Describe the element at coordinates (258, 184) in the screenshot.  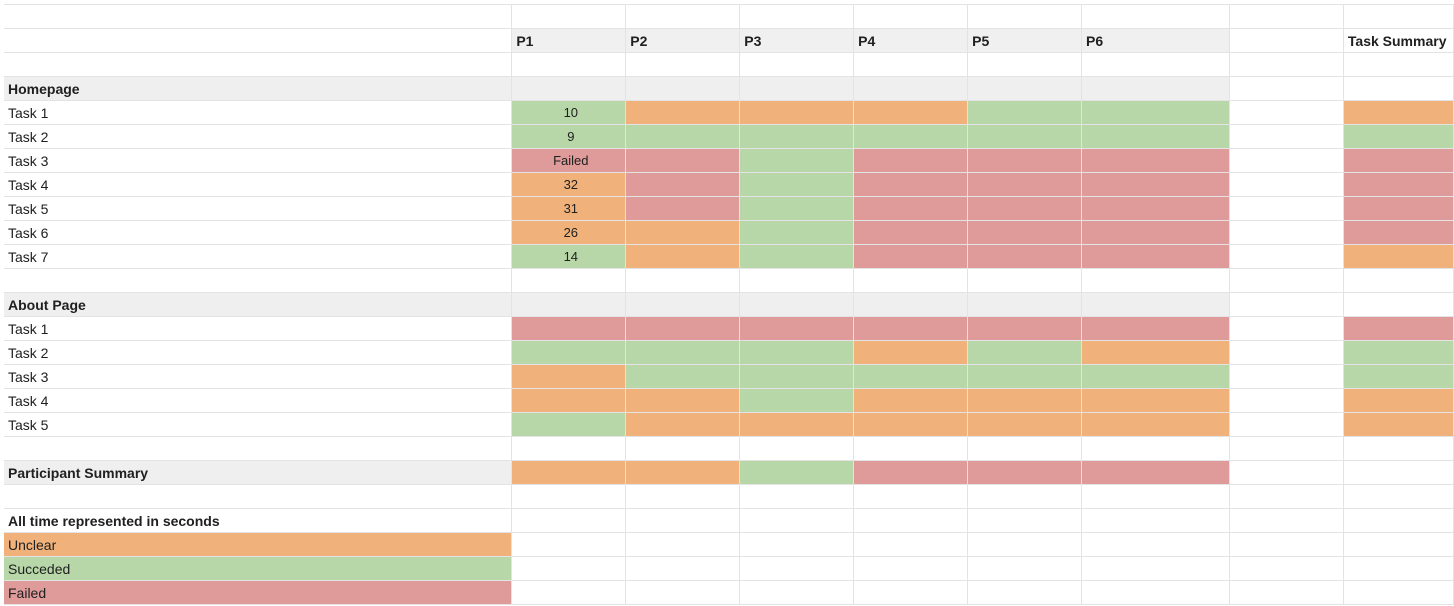
I see `task-label: Task 4` at that location.